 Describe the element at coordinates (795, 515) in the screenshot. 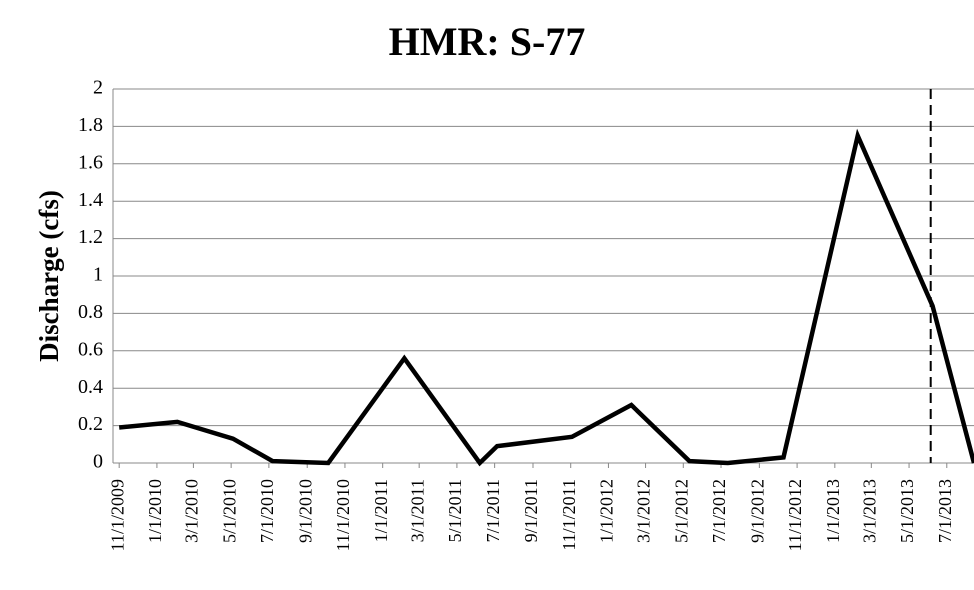

I see `x-tick-label: 11/1/2012` at that location.